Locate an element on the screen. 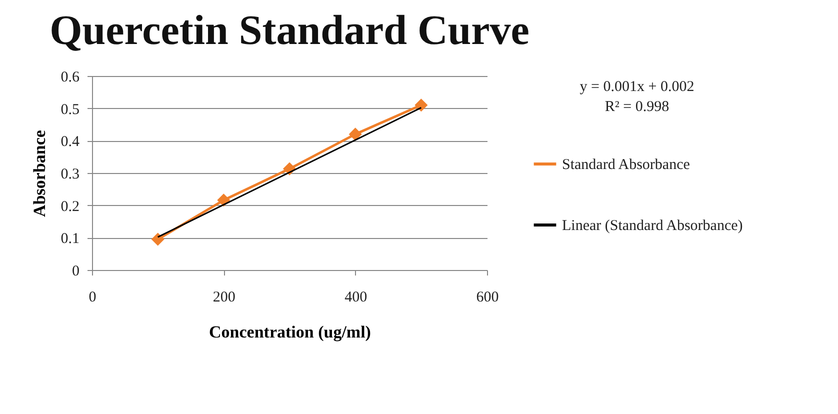 The image size is (838, 414). x-tick-label: 600 is located at coordinates (487, 298).